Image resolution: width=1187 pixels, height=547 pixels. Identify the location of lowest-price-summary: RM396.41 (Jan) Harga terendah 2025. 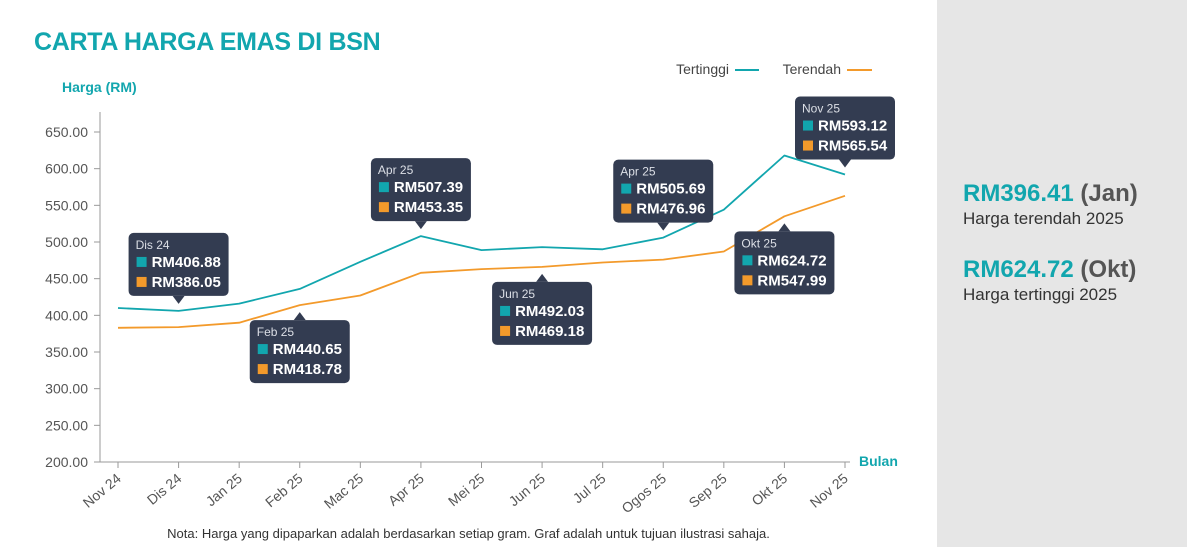
(1050, 204).